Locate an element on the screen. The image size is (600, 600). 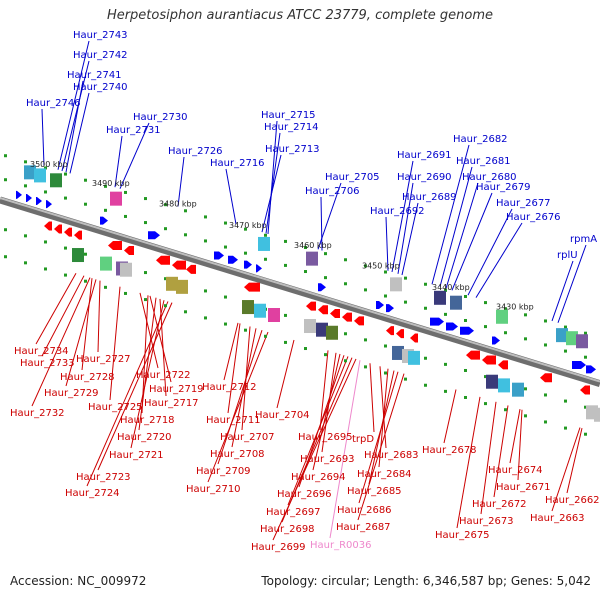
reverse-gene-label: Haur_2712 is located at coordinates (229, 387).